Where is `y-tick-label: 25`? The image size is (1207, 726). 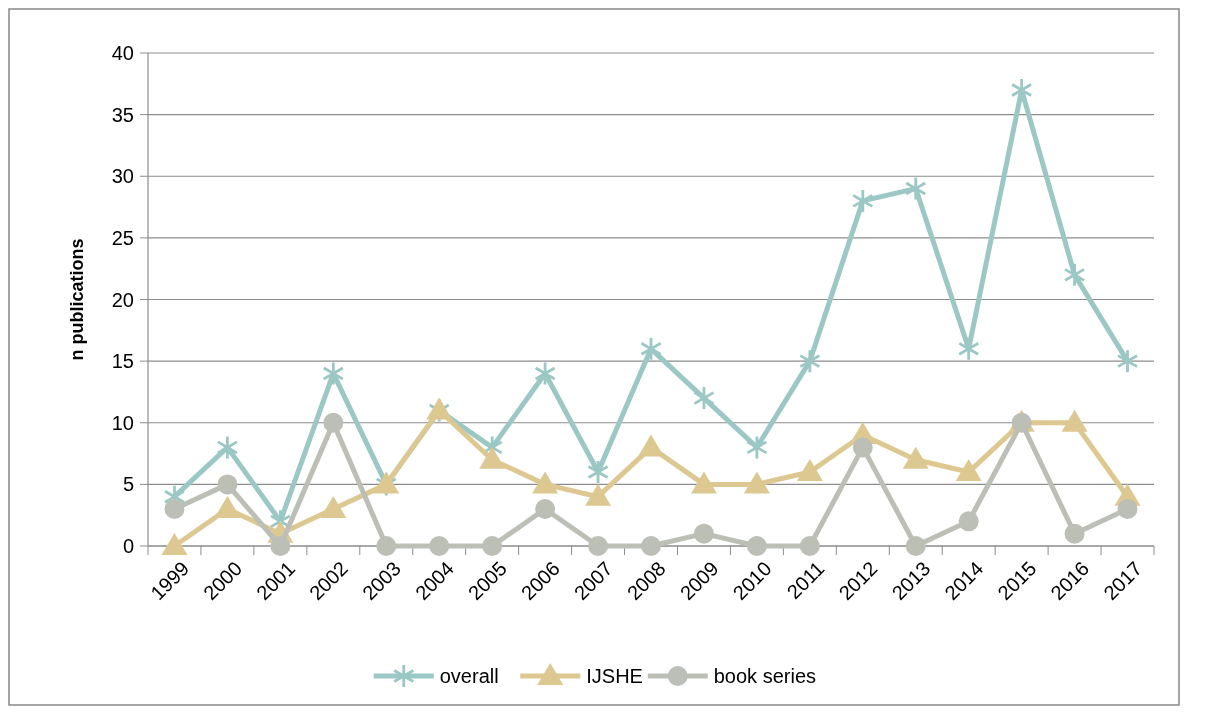
y-tick-label: 25 is located at coordinates (122, 237).